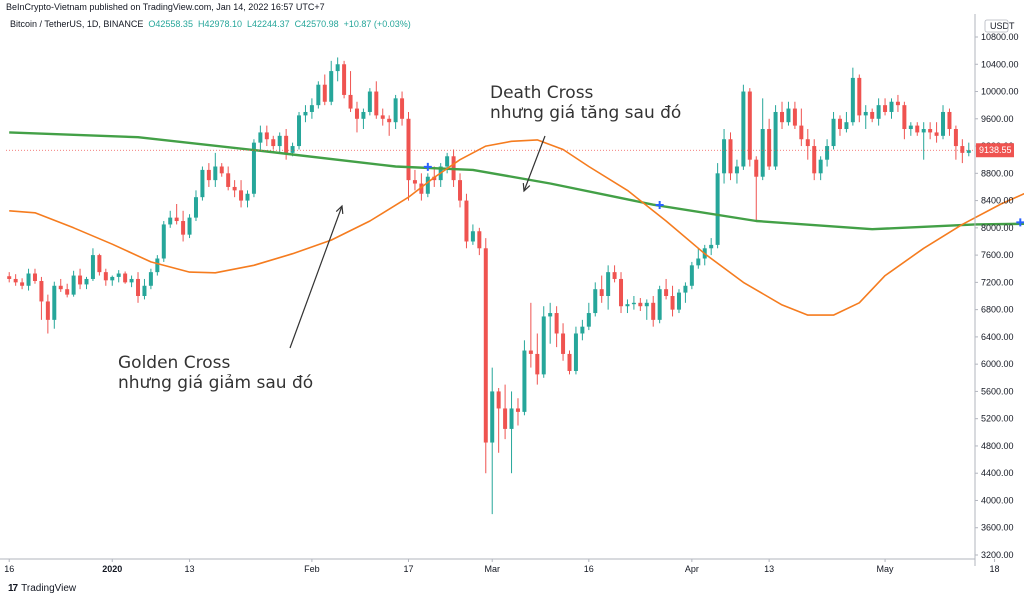 The height and width of the screenshot is (600, 1024). Describe the element at coordinates (112, 569) in the screenshot. I see `time-tick-label: 2020` at that location.